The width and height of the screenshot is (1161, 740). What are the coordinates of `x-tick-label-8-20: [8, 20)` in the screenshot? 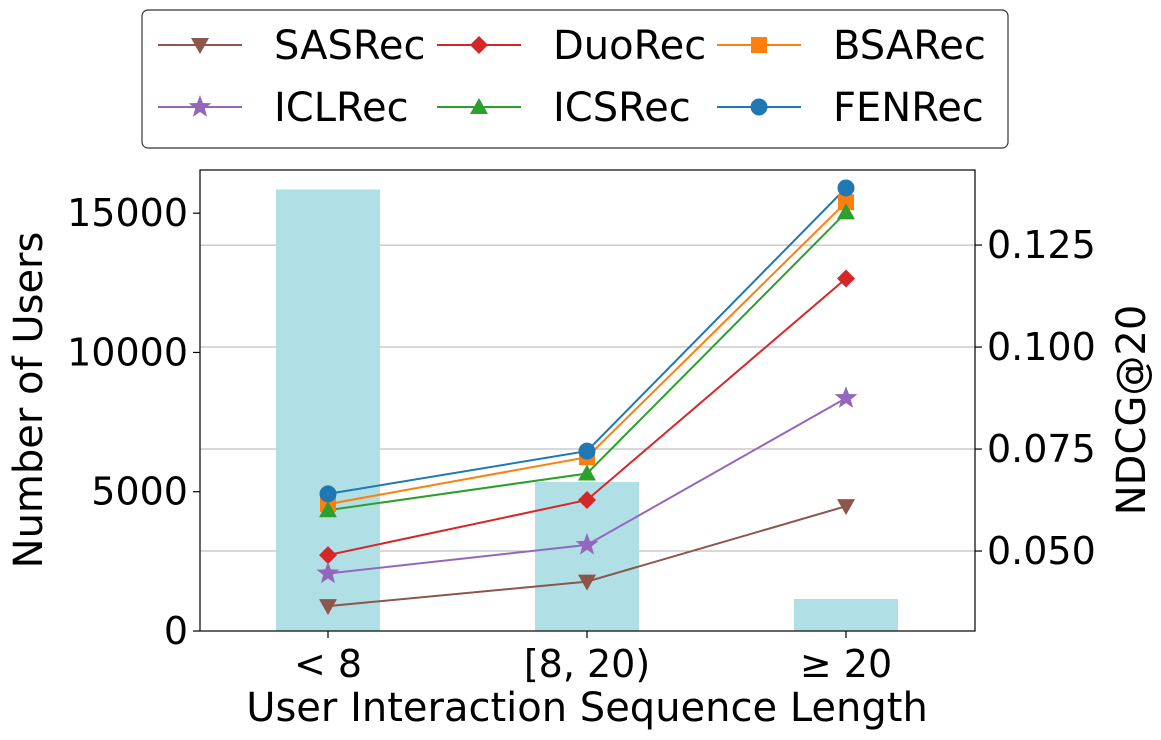 It's located at (587, 664).